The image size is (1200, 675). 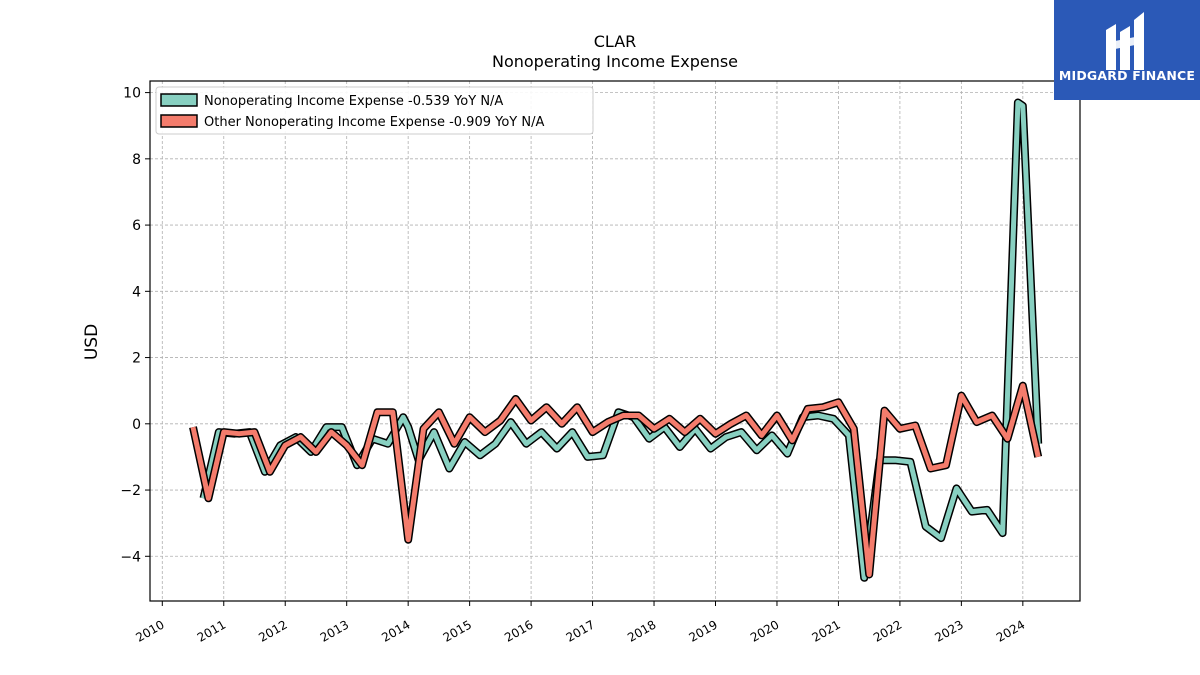 What do you see at coordinates (136, 160) in the screenshot?
I see `y-tick-label: 8` at bounding box center [136, 160].